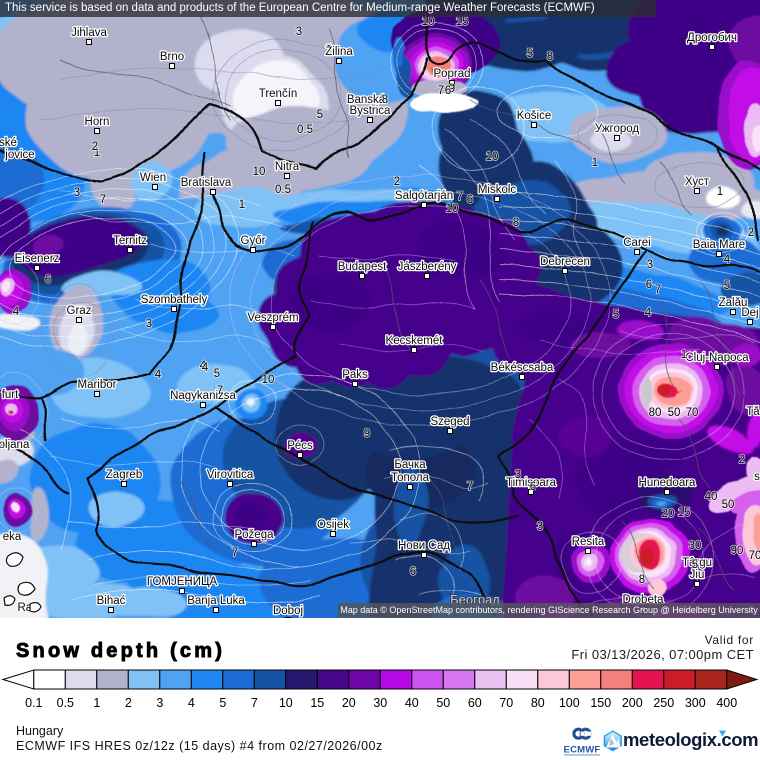 This screenshot has height=760, width=760. I want to click on svg-text: Ternitz, so click(130, 241).